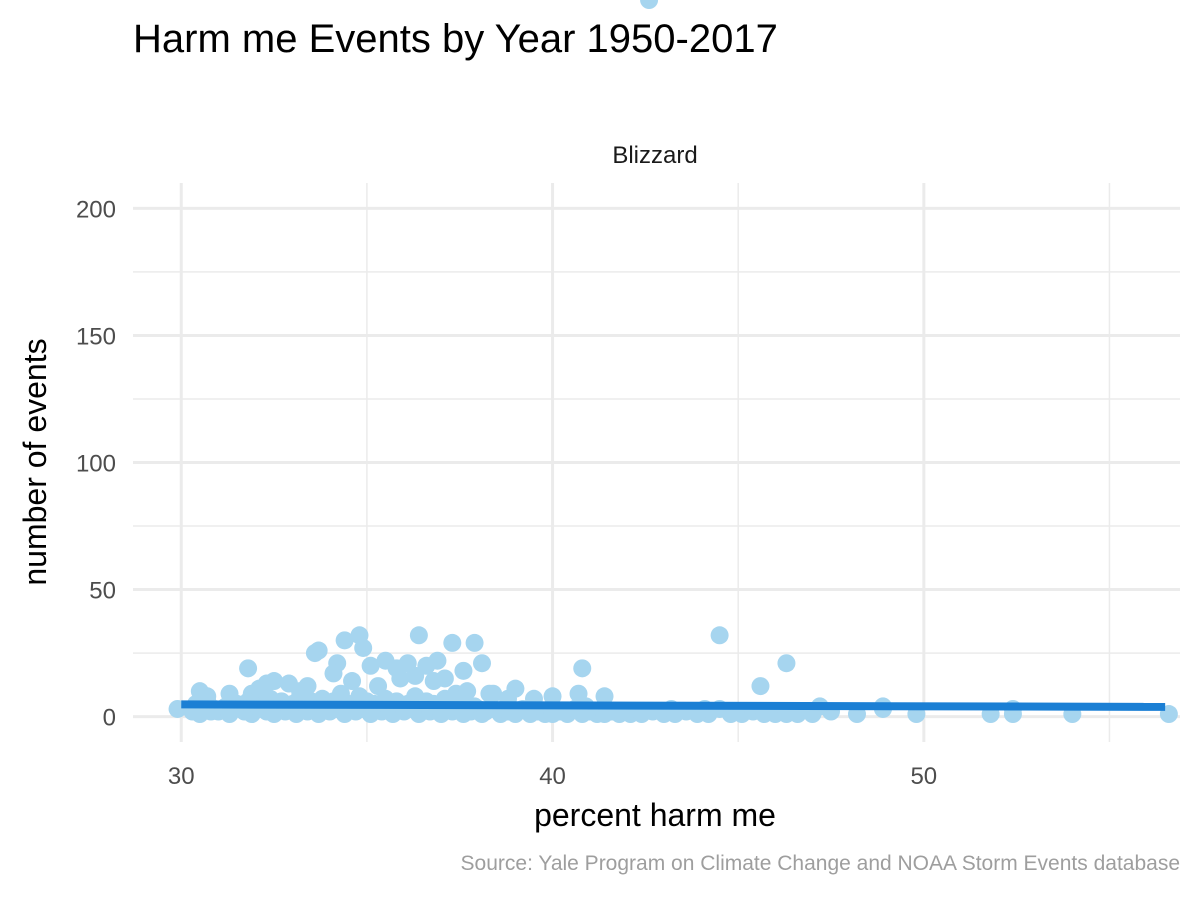 The height and width of the screenshot is (900, 1200). Describe the element at coordinates (923, 776) in the screenshot. I see `x-tick-label: 50` at that location.